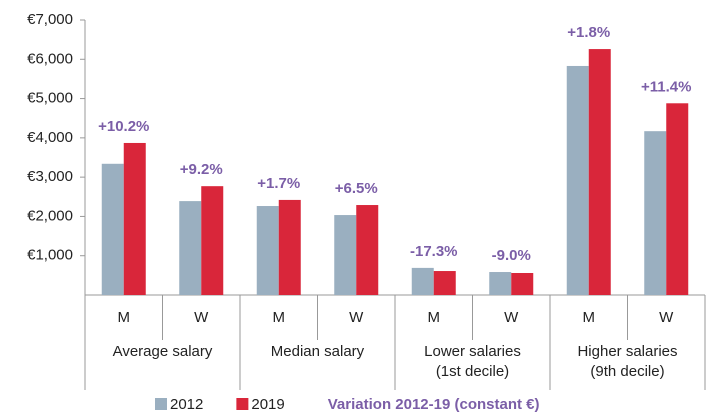 The height and width of the screenshot is (414, 719). Describe the element at coordinates (511, 255) in the screenshot. I see `annotation: -9.0%` at that location.